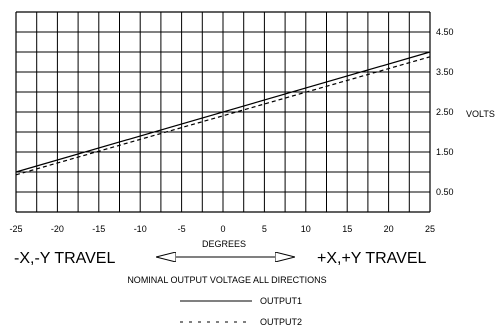 This screenshot has height=332, width=501. What do you see at coordinates (241, 311) in the screenshot?
I see `legend: OUTPUT1 OUTPUT2` at bounding box center [241, 311].